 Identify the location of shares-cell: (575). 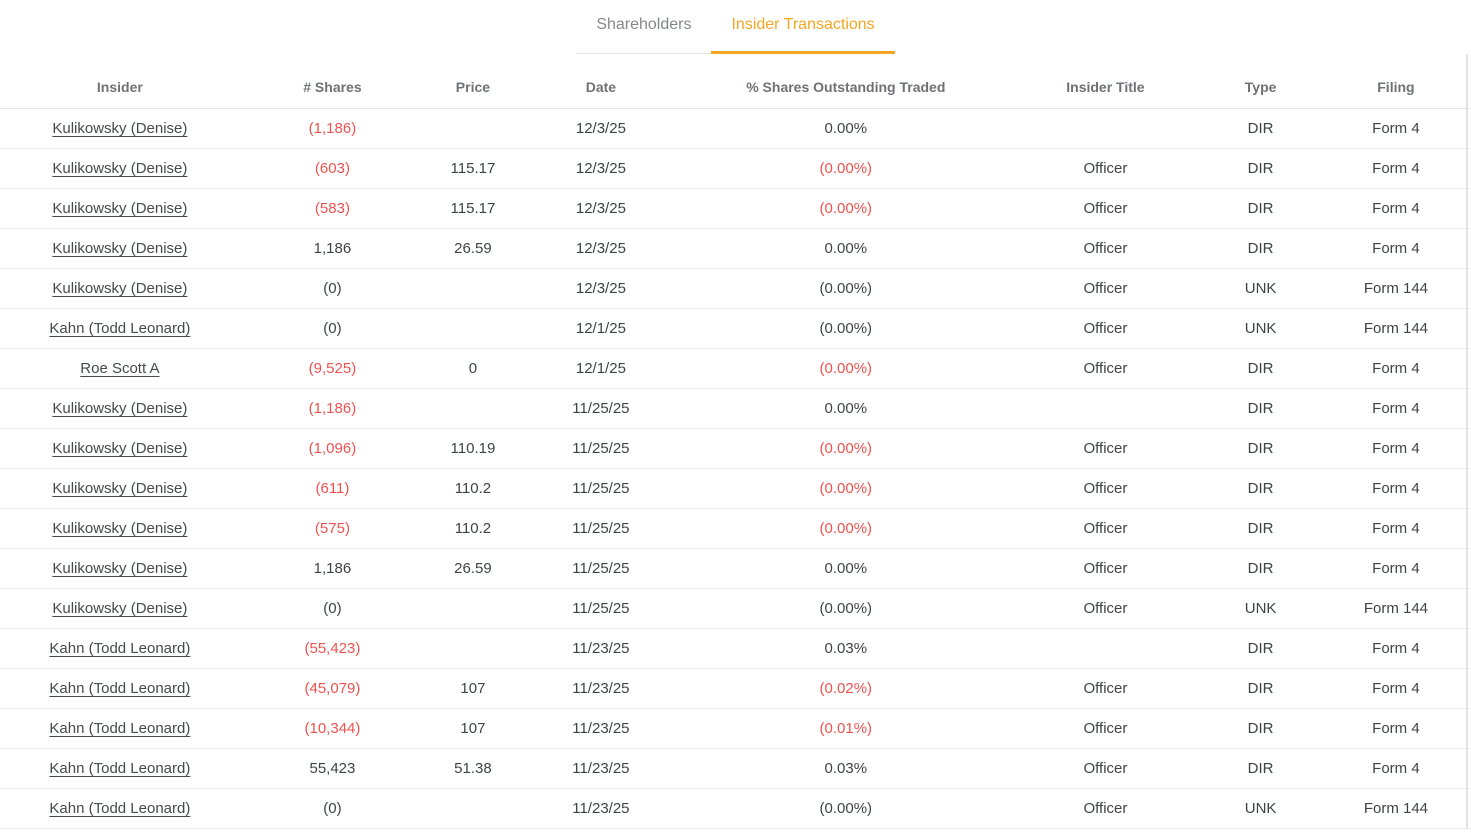
(332, 528).